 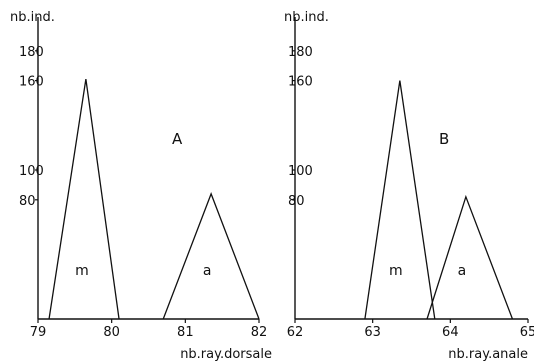 What do you see at coordinates (38, 332) in the screenshot?
I see `x-tick-label: 79` at bounding box center [38, 332].